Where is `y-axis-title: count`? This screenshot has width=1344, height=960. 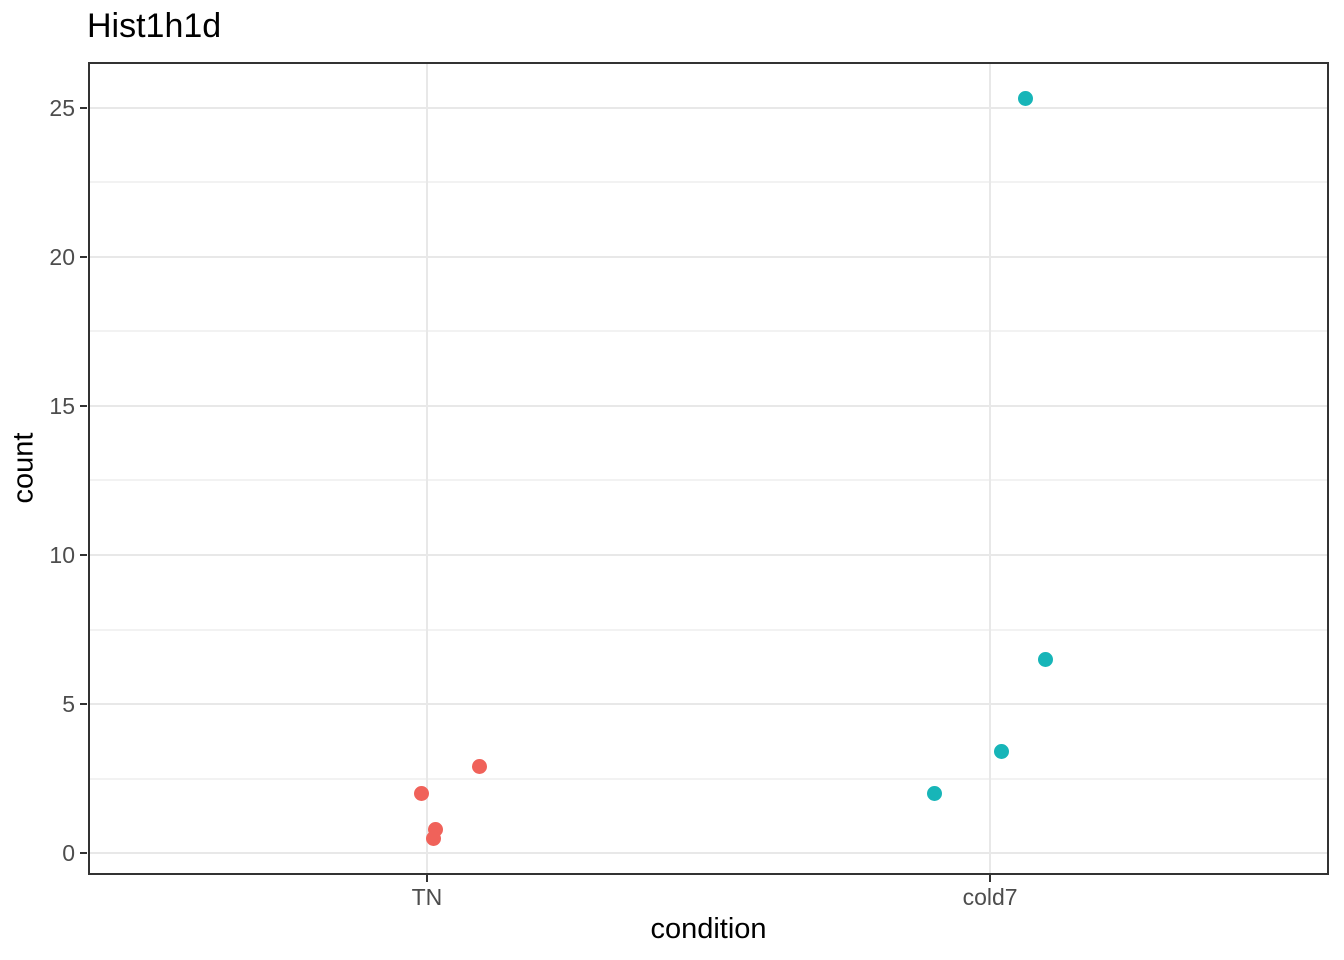
y-axis-title: count is located at coordinates (23, 468).